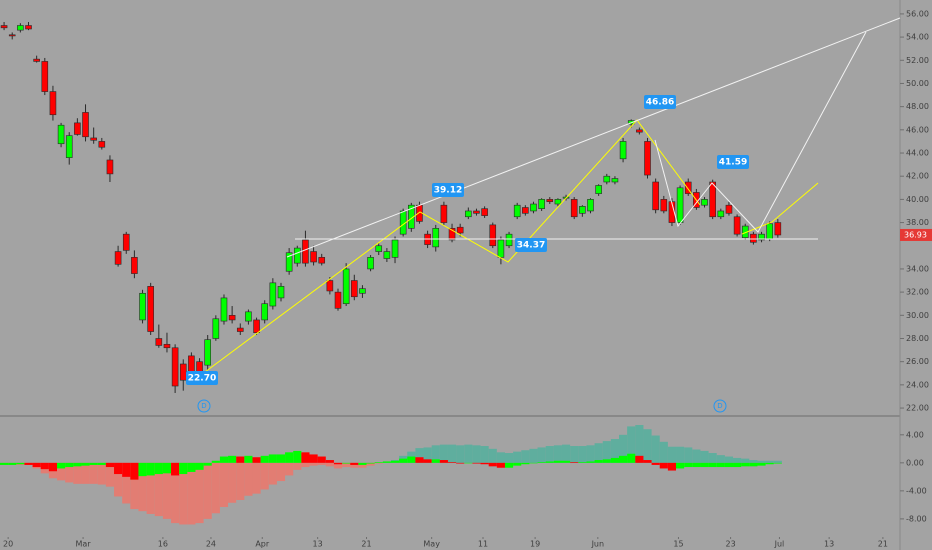 This screenshot has width=932, height=550. I want to click on y-tick-label: -8.00, so click(916, 518).